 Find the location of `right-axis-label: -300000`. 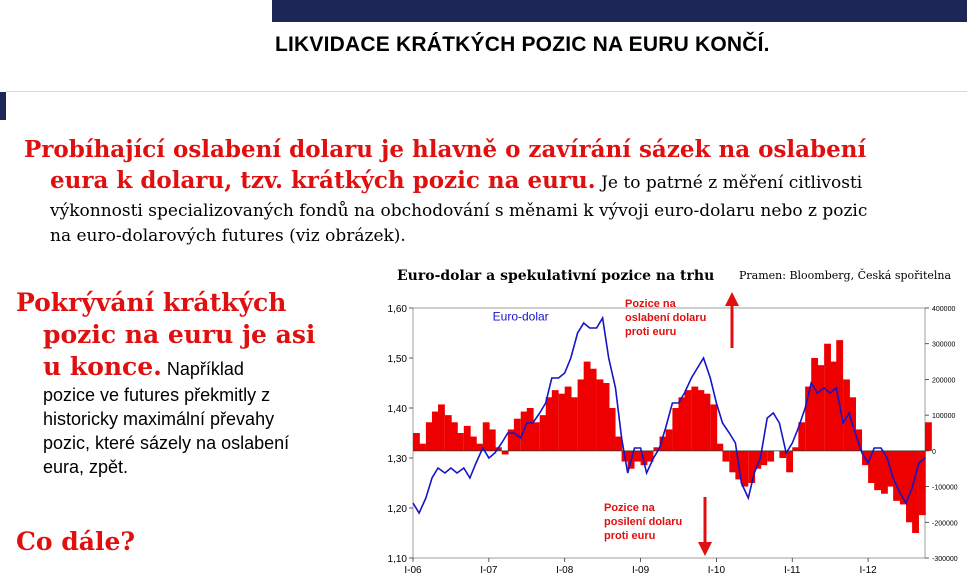

right-axis-label: -300000 is located at coordinates (945, 559).